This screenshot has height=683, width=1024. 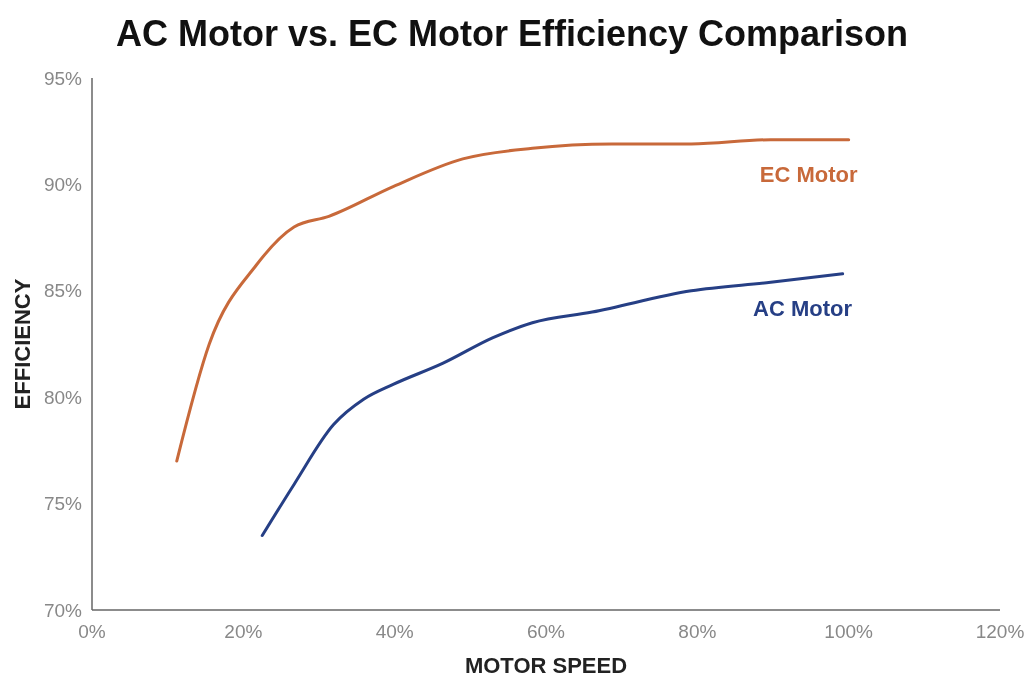 What do you see at coordinates (243, 631) in the screenshot?
I see `x-tick-label: 20%` at bounding box center [243, 631].